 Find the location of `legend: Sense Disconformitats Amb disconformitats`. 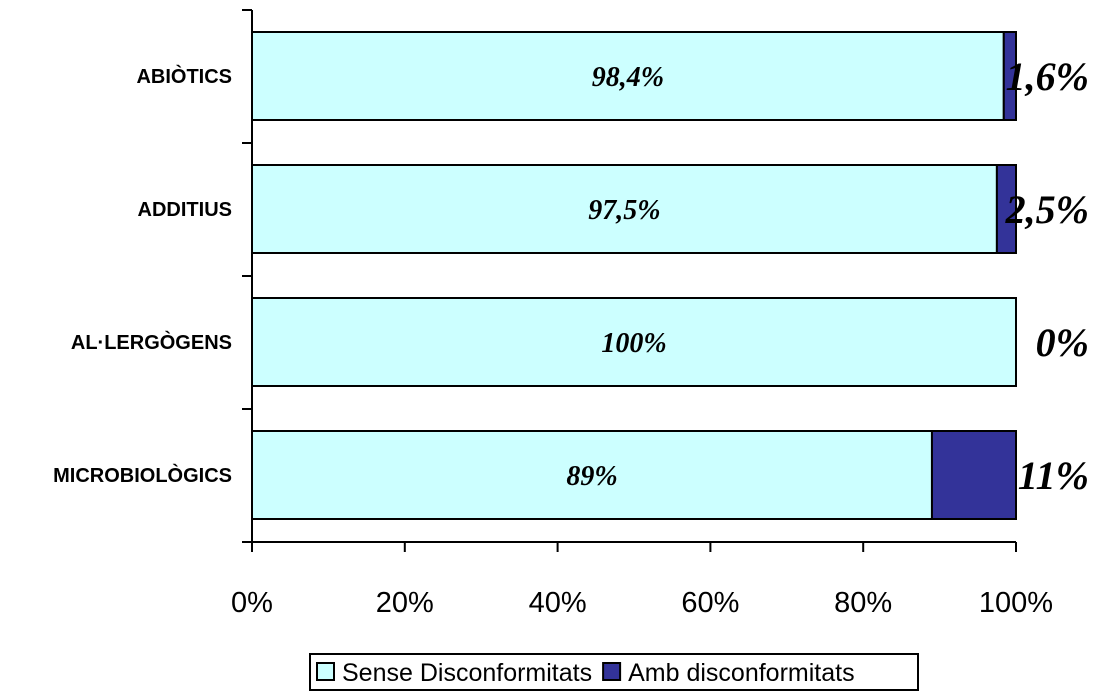

legend: Sense Disconformitats Amb disconformitats is located at coordinates (614, 672).